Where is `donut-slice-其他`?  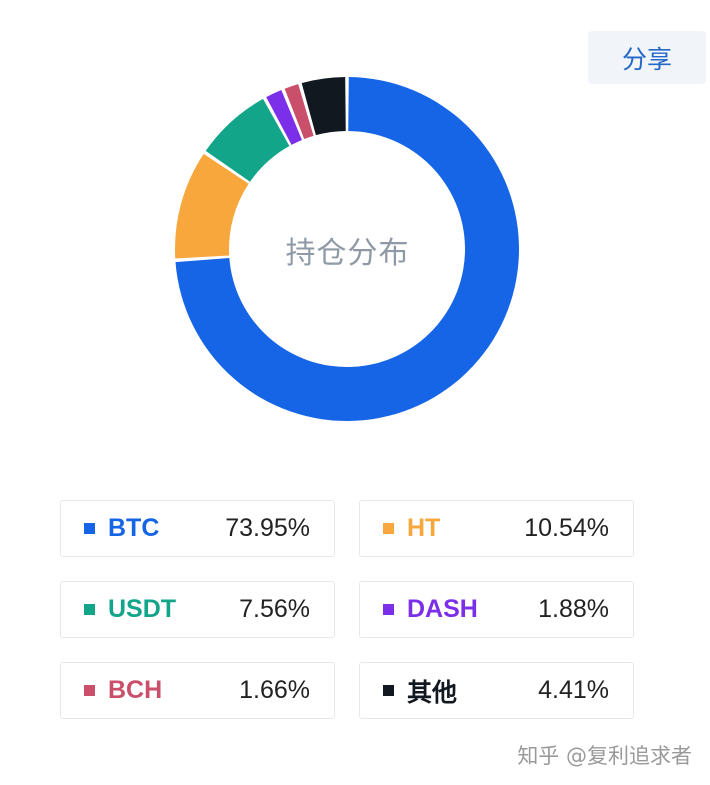
donut-slice-其他 is located at coordinates (323, 106).